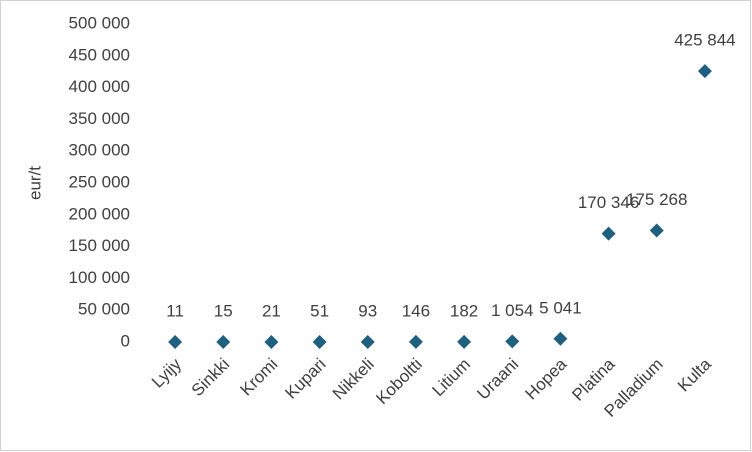 The image size is (752, 452). I want to click on y-tick-label: 300 000, so click(99, 150).